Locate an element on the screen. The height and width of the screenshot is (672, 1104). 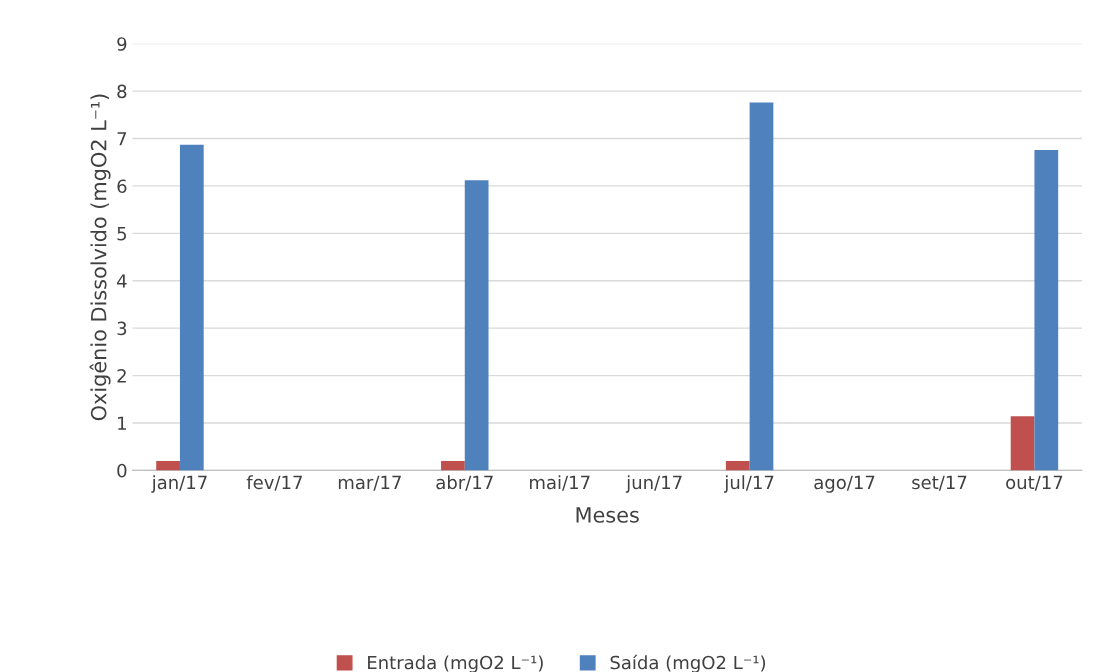
x-tick-label: out/17 is located at coordinates (1034, 483).